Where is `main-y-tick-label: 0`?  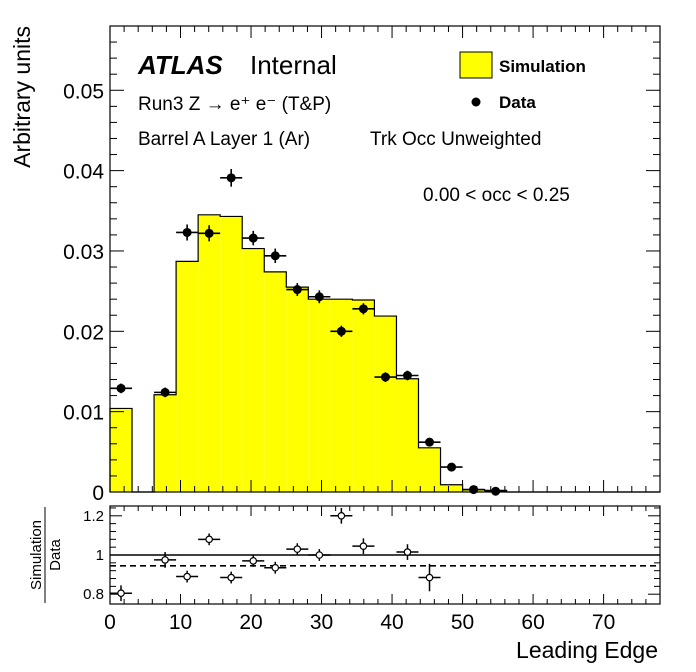
main-y-tick-label: 0 is located at coordinates (98, 493).